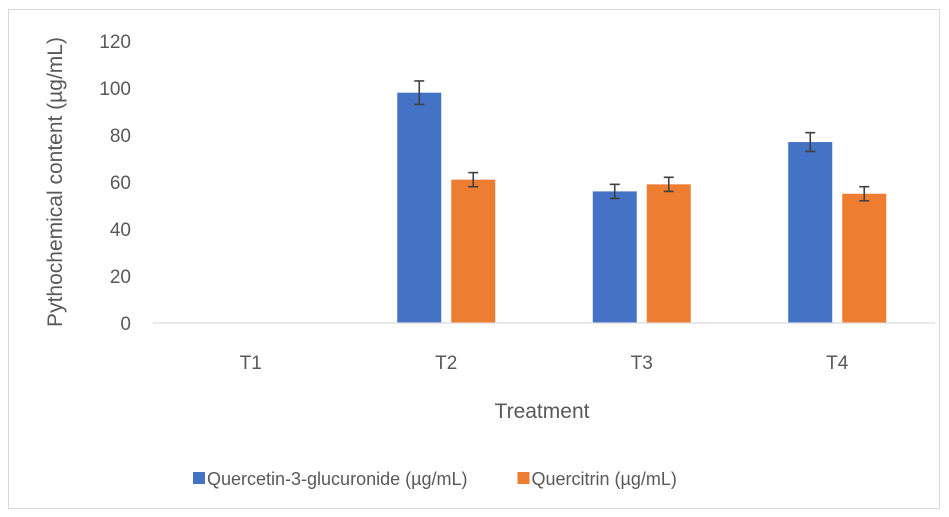 The image size is (949, 517). I want to click on legend-label: Quercitrin (µg/mL), so click(603, 479).